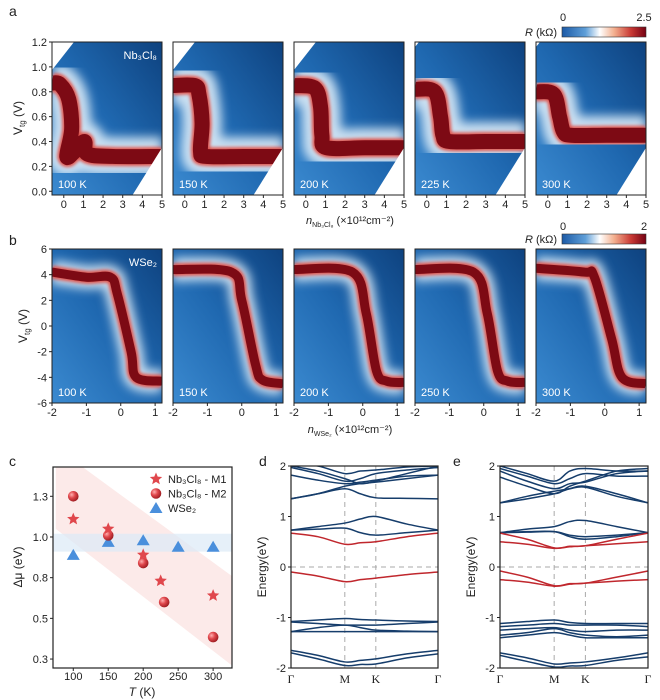  Describe the element at coordinates (213, 677) in the screenshot. I see `x-tick-label: 300` at that location.